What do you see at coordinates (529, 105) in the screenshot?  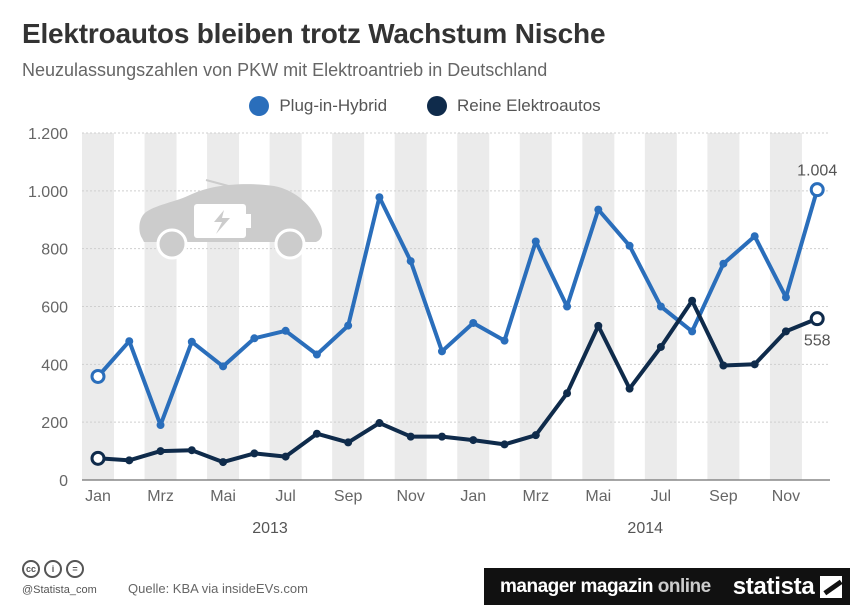 I see `legend-label-reine-elektroautos: Reine Elektroautos` at bounding box center [529, 105].